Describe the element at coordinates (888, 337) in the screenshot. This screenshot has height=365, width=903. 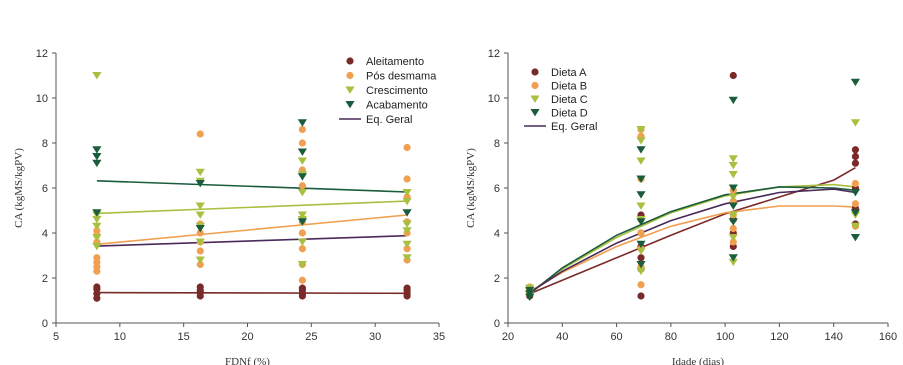
I see `x-tick-label: 160` at that location.